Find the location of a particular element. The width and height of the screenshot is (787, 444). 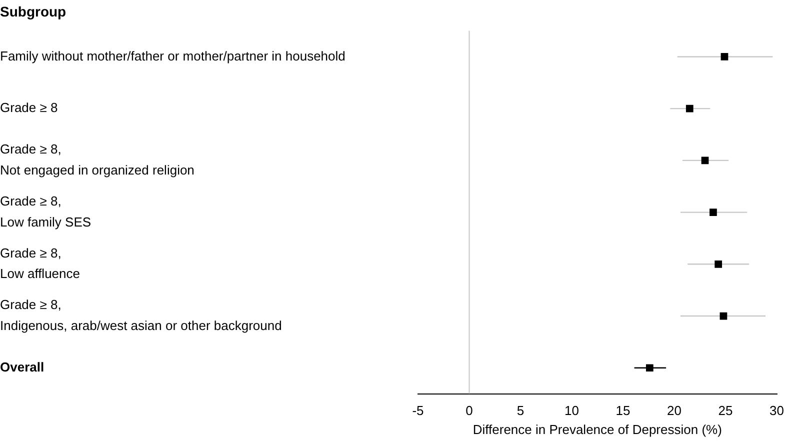

x-axis-title: Difference in Prevalence of Depression (%) is located at coordinates (597, 429).